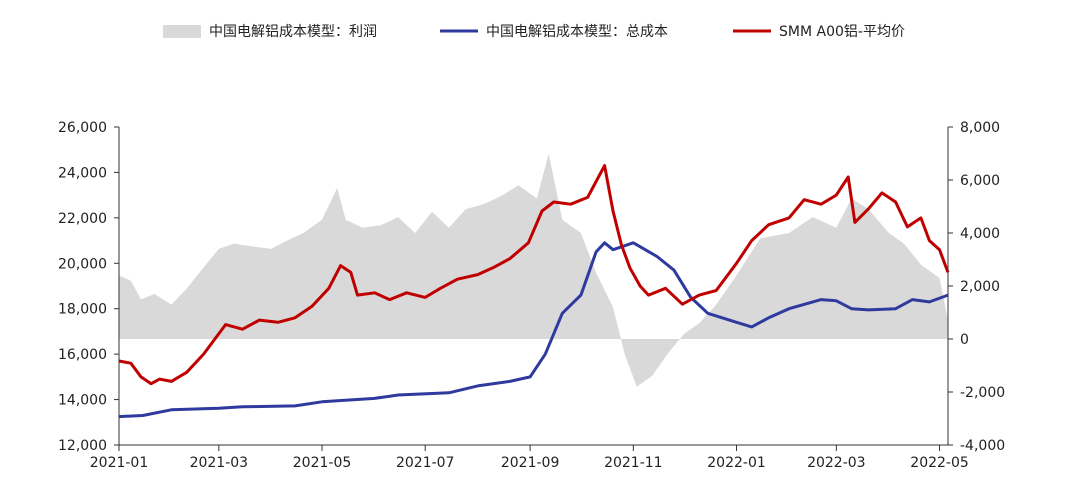 This screenshot has width=1080, height=501. Describe the element at coordinates (82, 264) in the screenshot. I see `y-left-tick-label: 20,000` at that location.